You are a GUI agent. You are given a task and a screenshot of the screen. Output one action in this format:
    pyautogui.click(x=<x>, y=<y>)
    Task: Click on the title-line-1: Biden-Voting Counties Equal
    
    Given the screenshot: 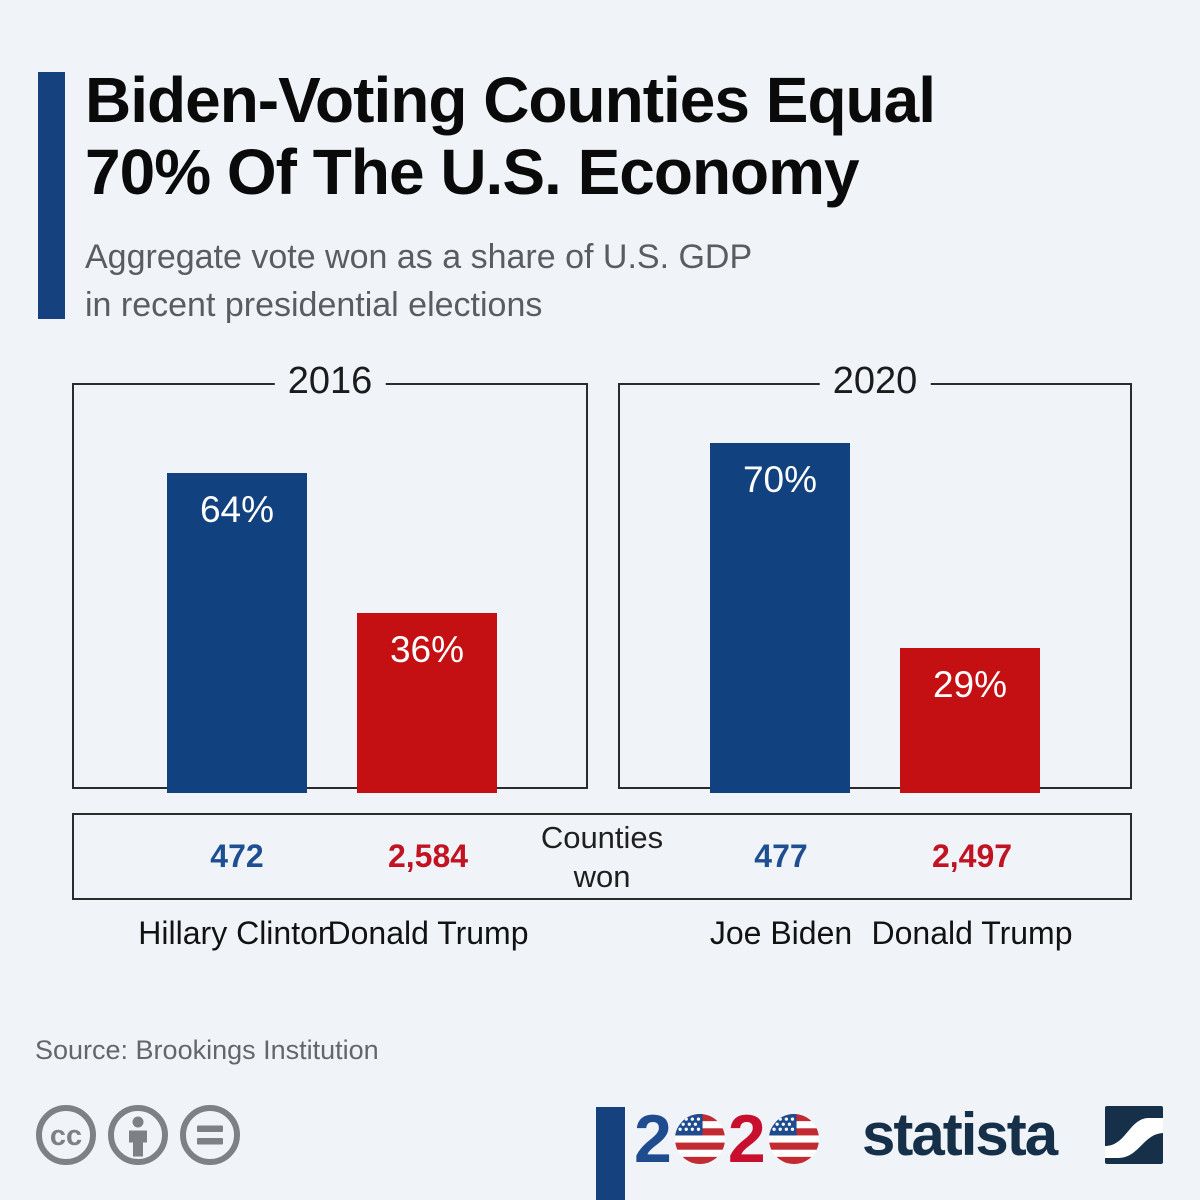 What is the action you would take?
    pyautogui.click(x=510, y=100)
    